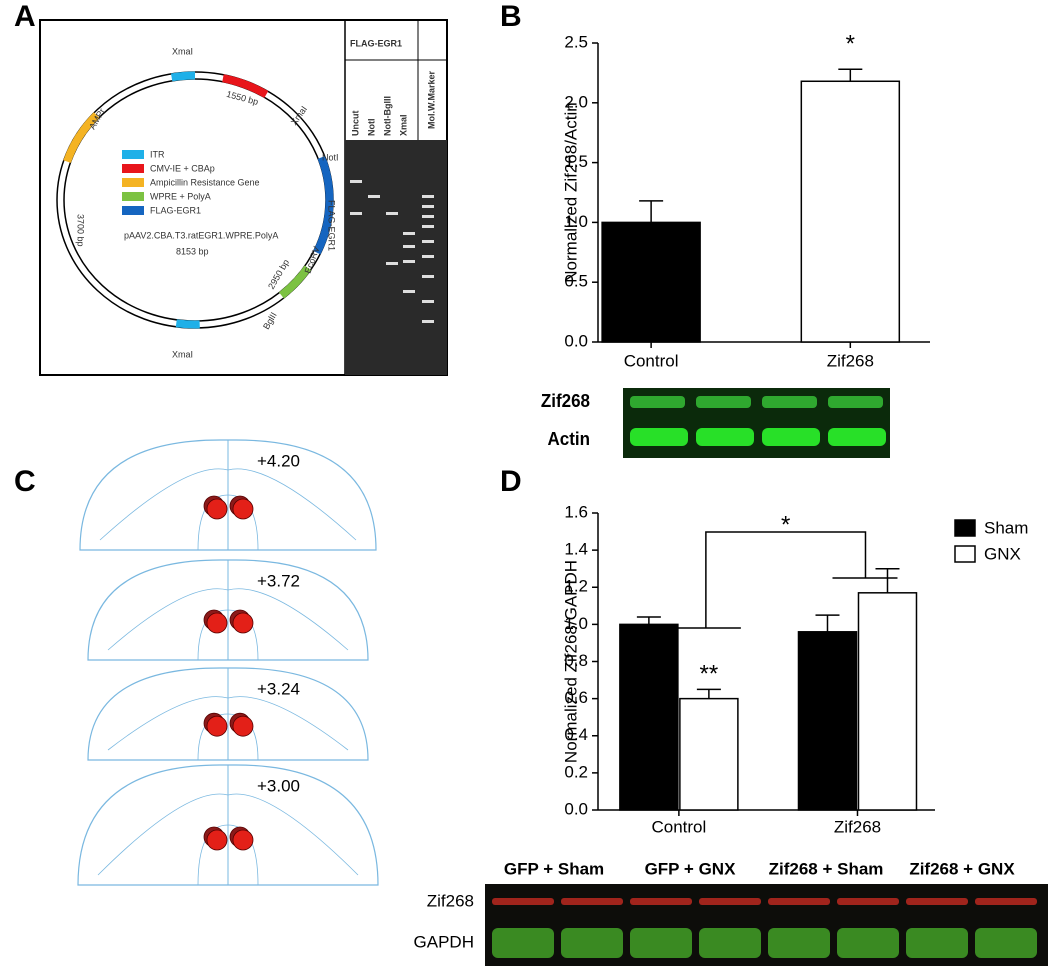  What do you see at coordinates (182, 168) in the screenshot?
I see `label: CMV-IE + CBAp` at bounding box center [182, 168].